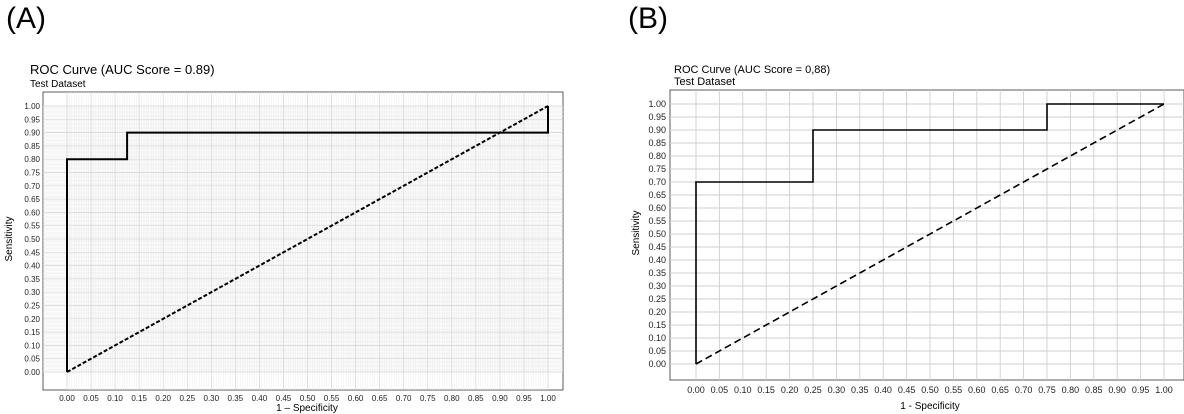 The image size is (1184, 414). I want to click on x-tick-label: 0.55, so click(954, 390).